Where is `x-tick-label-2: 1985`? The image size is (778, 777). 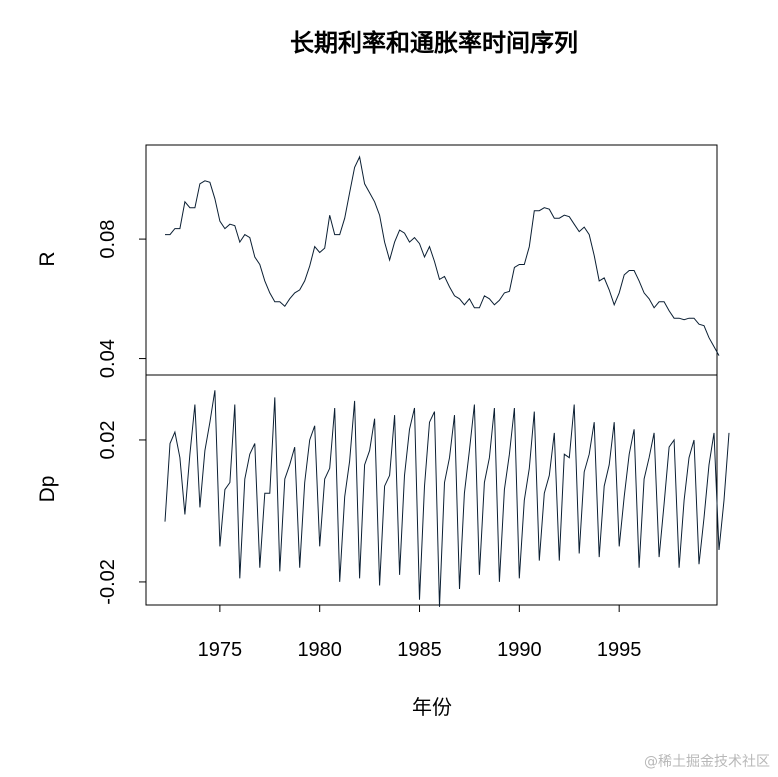 x-tick-label-2: 1985 is located at coordinates (419, 650).